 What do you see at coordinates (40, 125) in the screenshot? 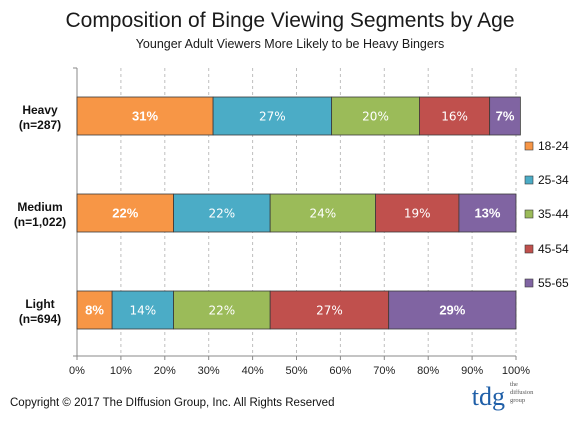
I see `category-label-n: (n=287)` at bounding box center [40, 125].